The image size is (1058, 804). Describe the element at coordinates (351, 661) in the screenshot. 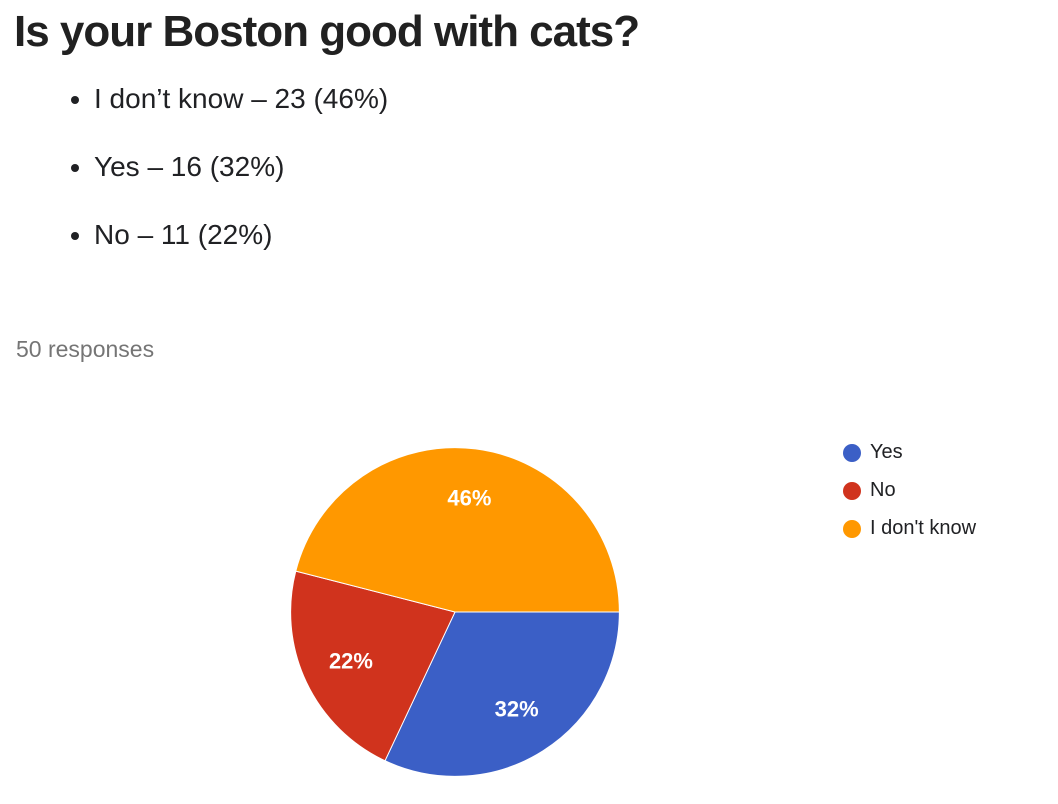

I see `pie-slice-label: 22%` at that location.